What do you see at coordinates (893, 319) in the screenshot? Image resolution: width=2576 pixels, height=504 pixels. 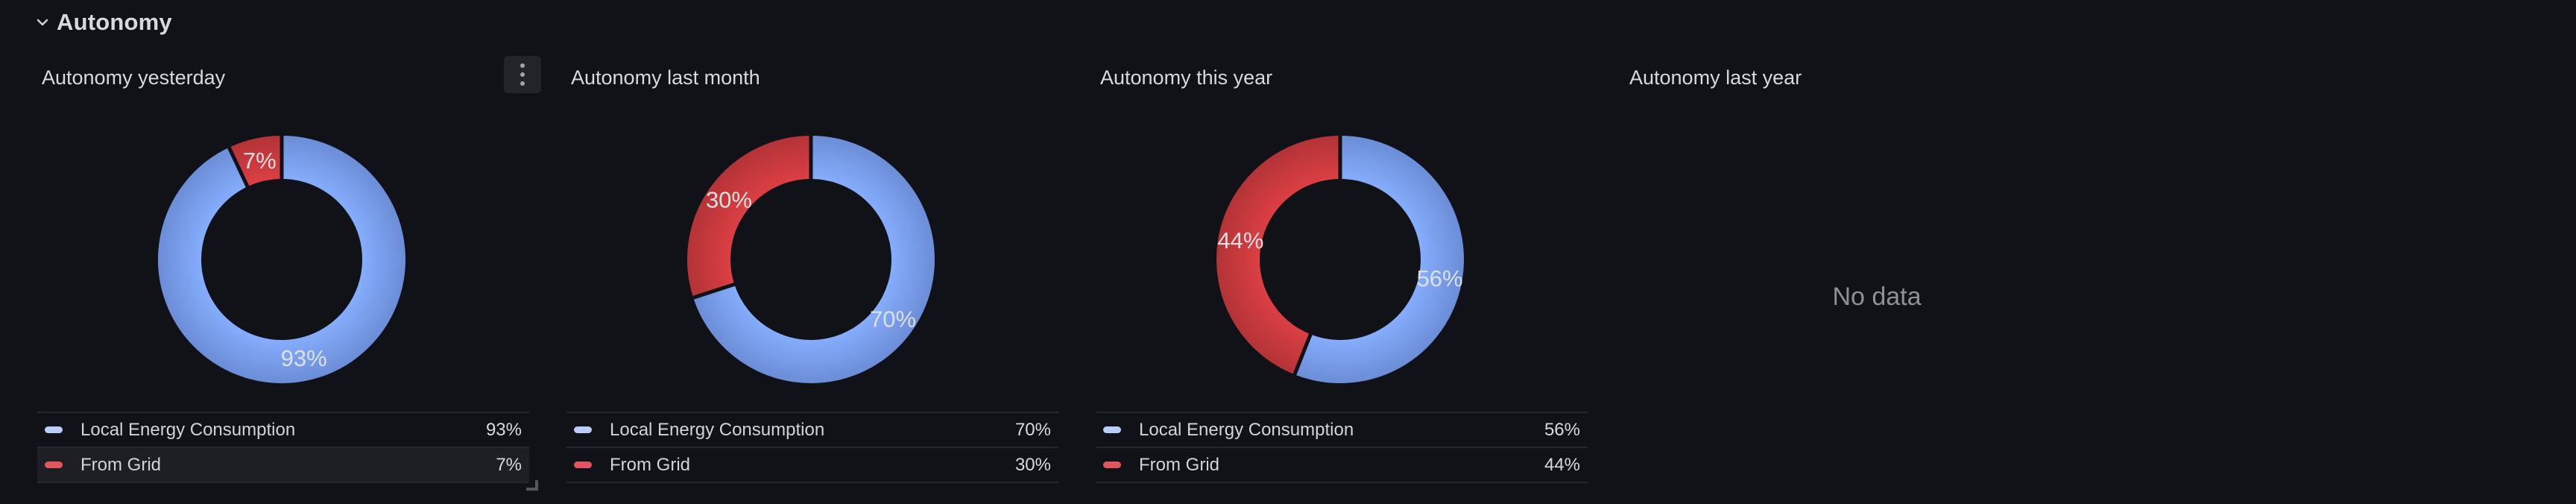 I see `slice-value-label: 70%` at bounding box center [893, 319].